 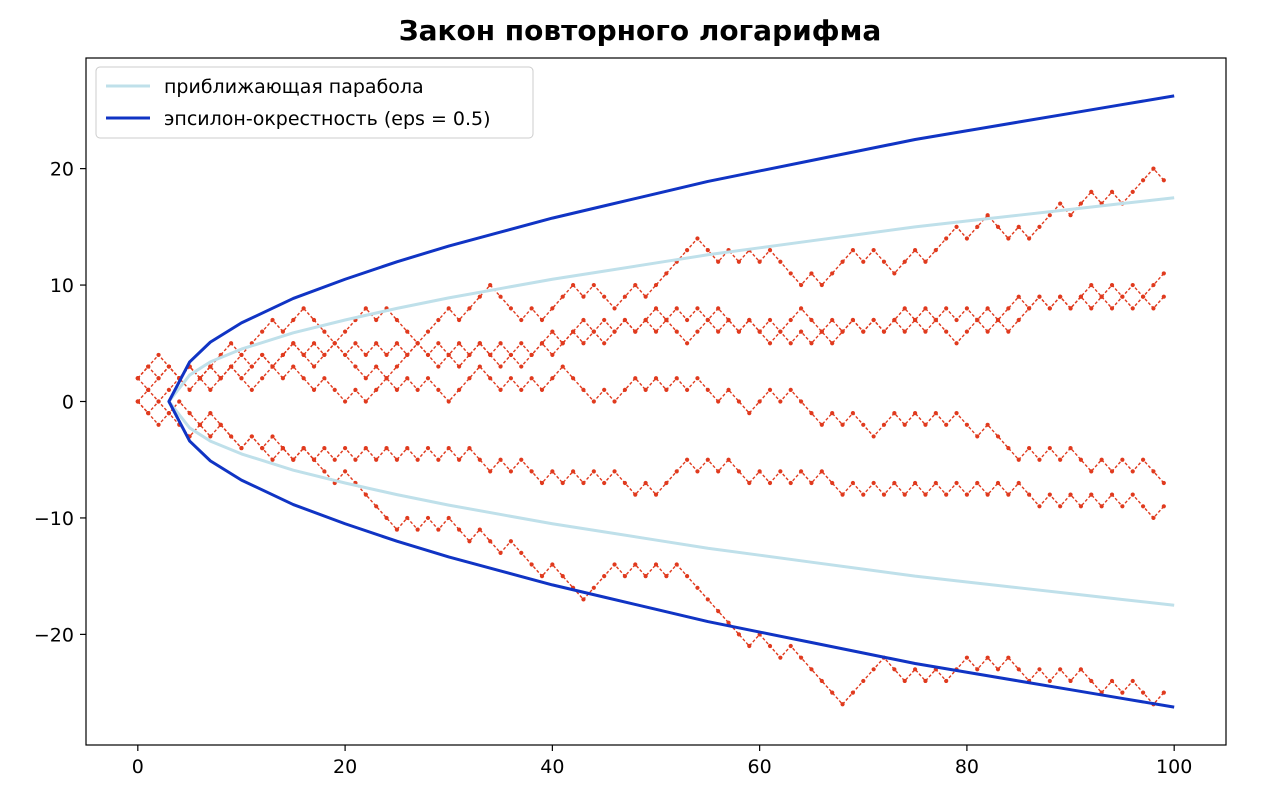 What do you see at coordinates (62, 170) in the screenshot?
I see `y-tick-label: 20` at bounding box center [62, 170].